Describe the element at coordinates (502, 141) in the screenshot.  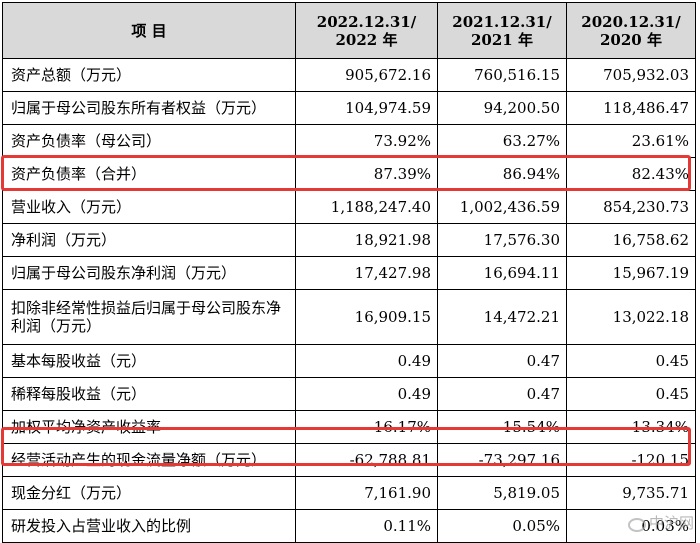
I see `cell-2021: 63.27%` at that location.